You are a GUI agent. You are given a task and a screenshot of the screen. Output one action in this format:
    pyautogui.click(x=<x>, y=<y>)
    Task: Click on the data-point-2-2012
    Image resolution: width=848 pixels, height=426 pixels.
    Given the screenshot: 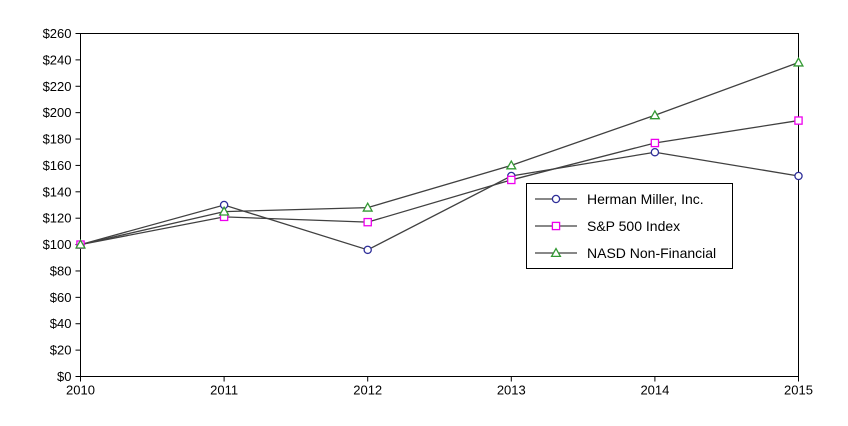 What is the action you would take?
    pyautogui.click(x=368, y=206)
    